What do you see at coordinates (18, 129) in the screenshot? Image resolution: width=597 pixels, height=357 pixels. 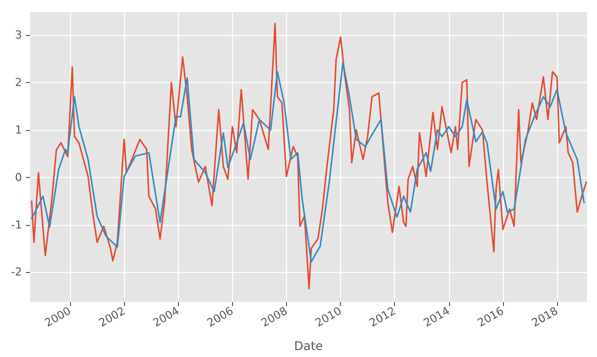 I see `y-tick-label: 1` at bounding box center [18, 129].